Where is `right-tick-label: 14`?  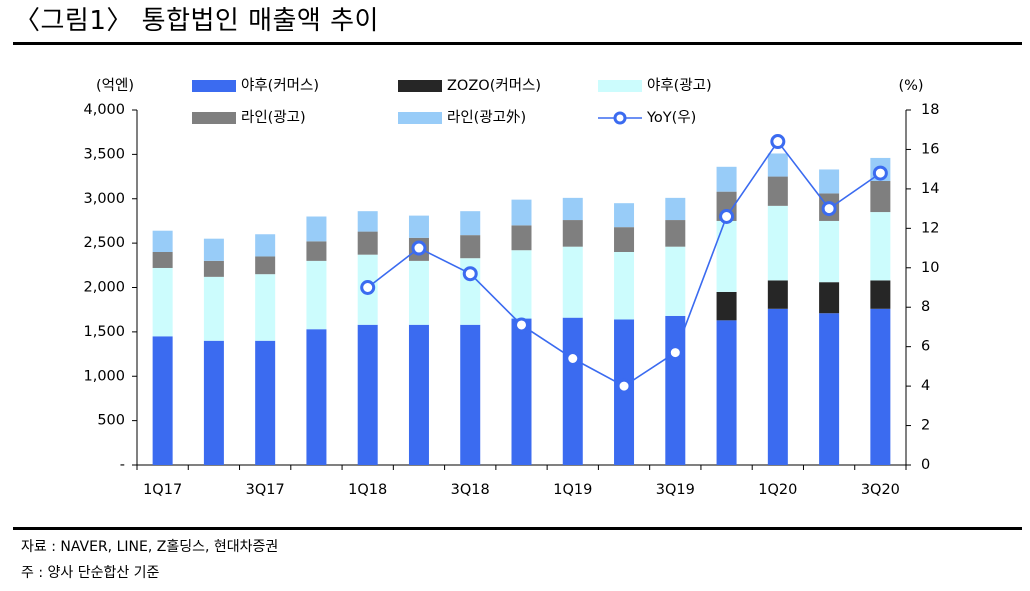 right-tick-label: 14 is located at coordinates (930, 189).